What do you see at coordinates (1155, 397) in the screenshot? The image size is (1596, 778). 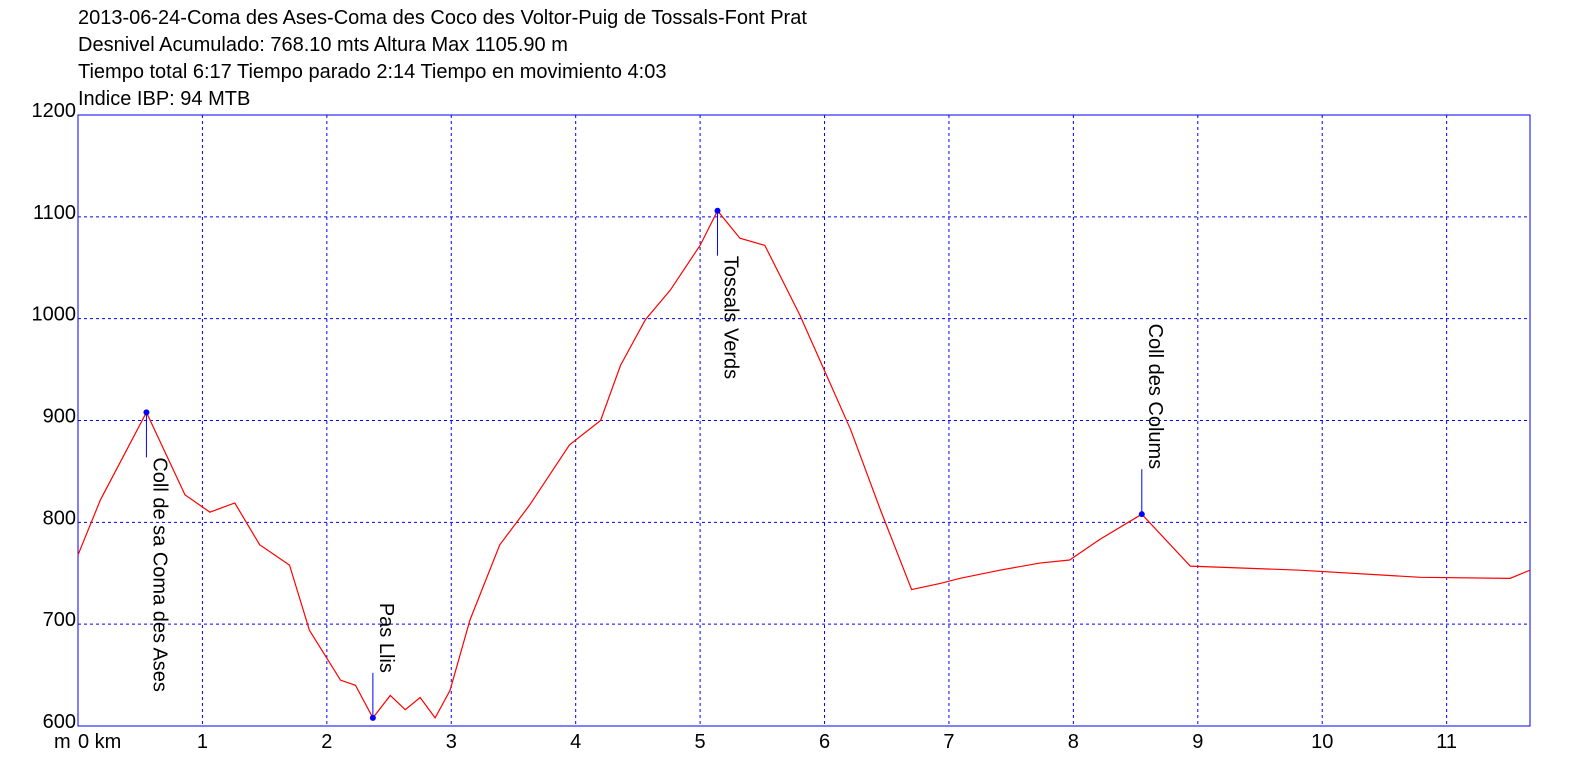 I see `waypoint-label: Coll des Colums` at bounding box center [1155, 397].